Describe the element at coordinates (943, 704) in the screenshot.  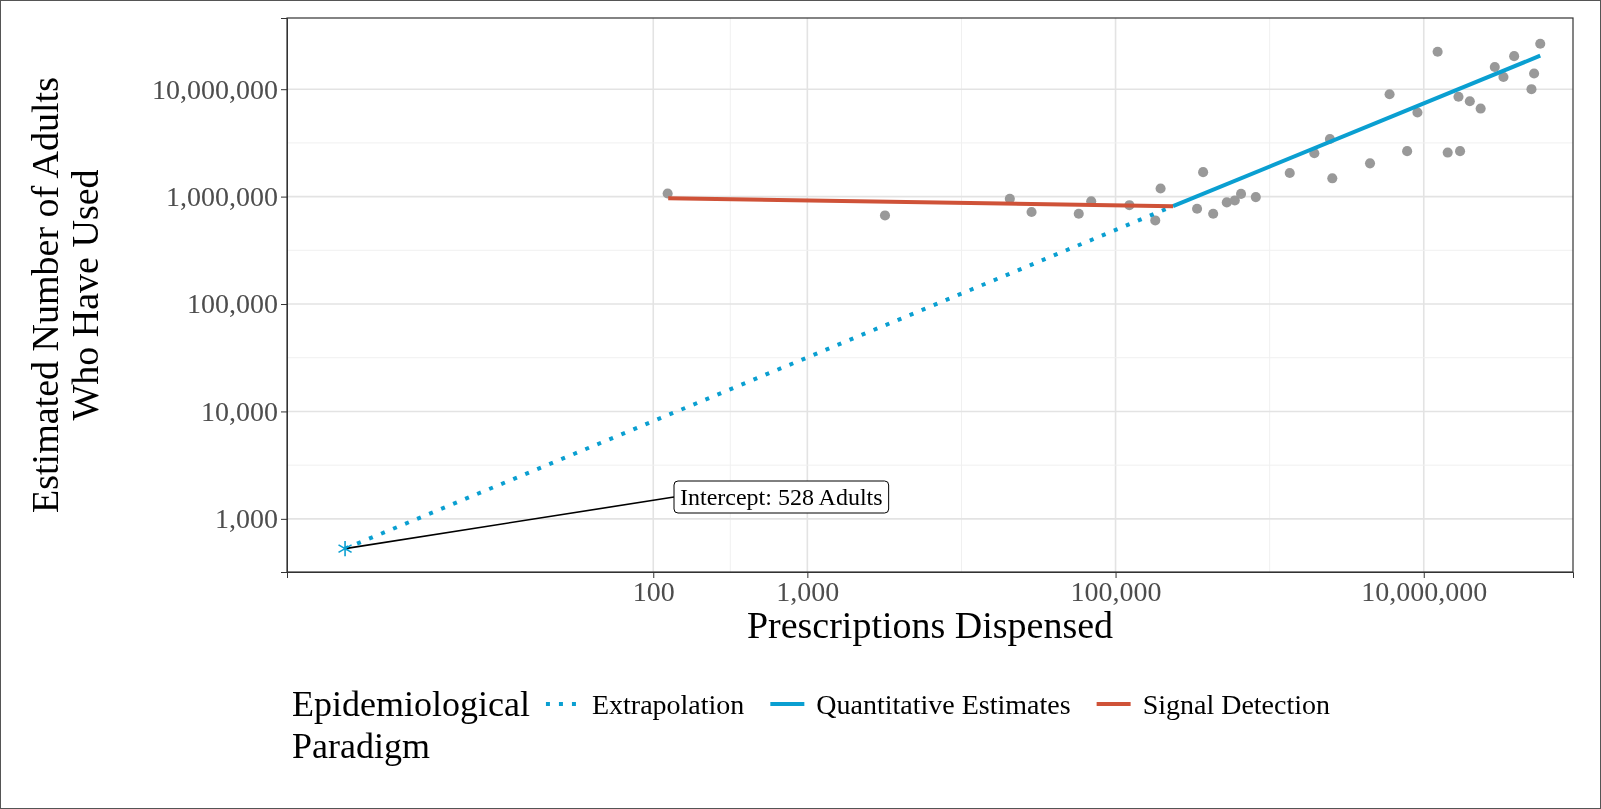
I see `legend-label: Quantitative Estimates` at that location.